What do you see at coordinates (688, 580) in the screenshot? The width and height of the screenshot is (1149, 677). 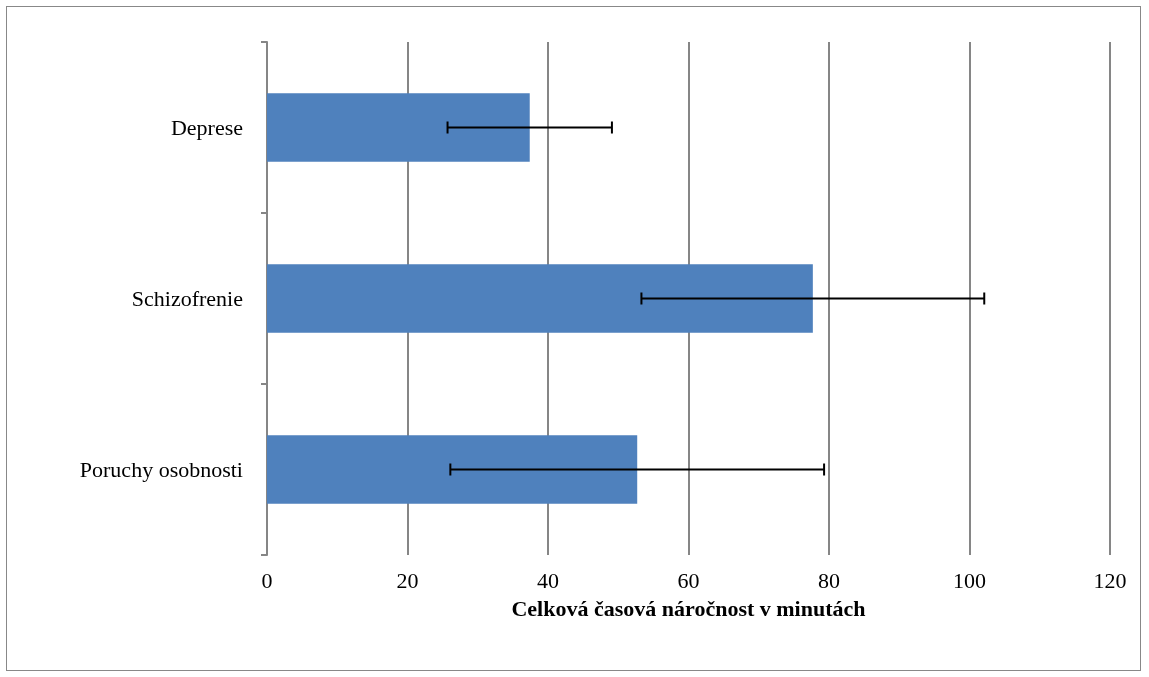 I see `x-tick-label: 60` at bounding box center [688, 580].